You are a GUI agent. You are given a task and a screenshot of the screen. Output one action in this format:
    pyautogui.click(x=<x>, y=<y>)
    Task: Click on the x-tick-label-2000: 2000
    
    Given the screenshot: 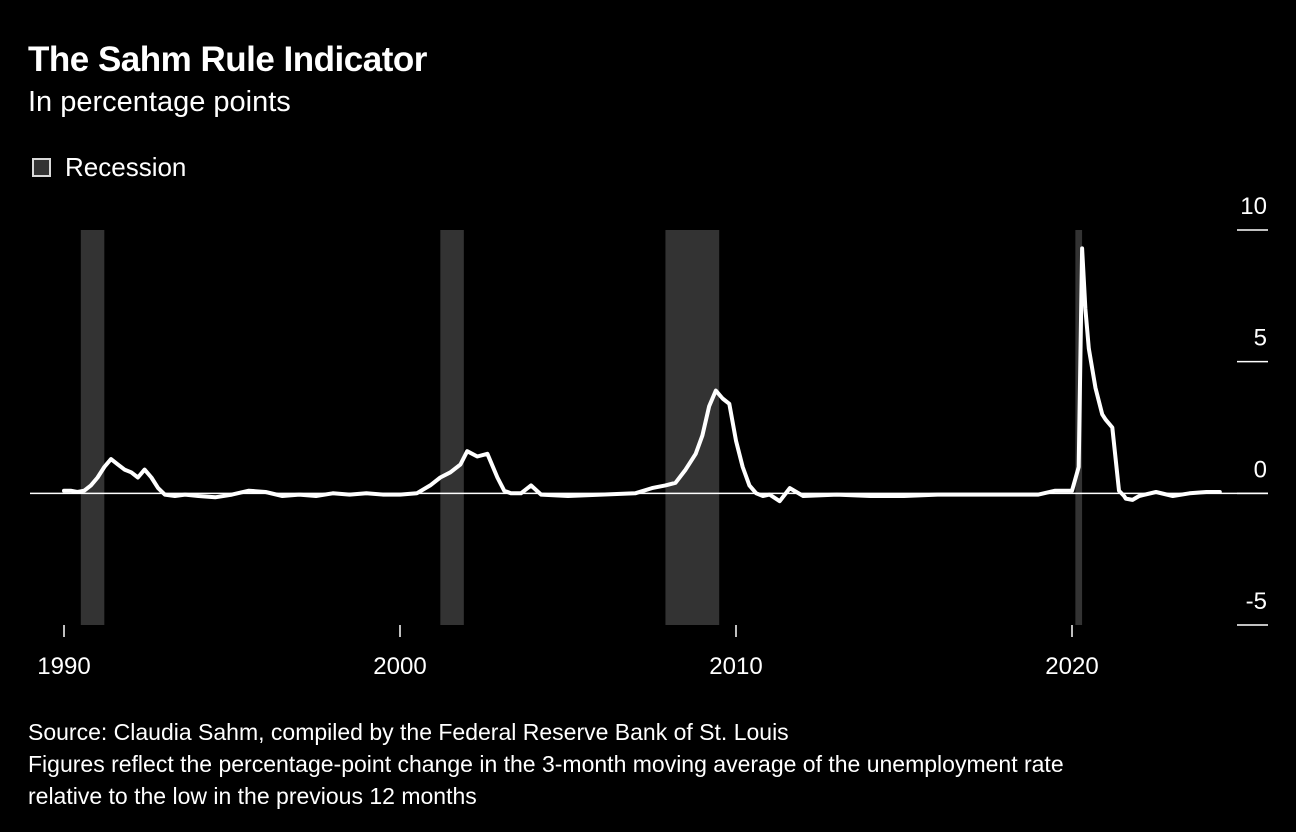 What is the action you would take?
    pyautogui.click(x=399, y=666)
    